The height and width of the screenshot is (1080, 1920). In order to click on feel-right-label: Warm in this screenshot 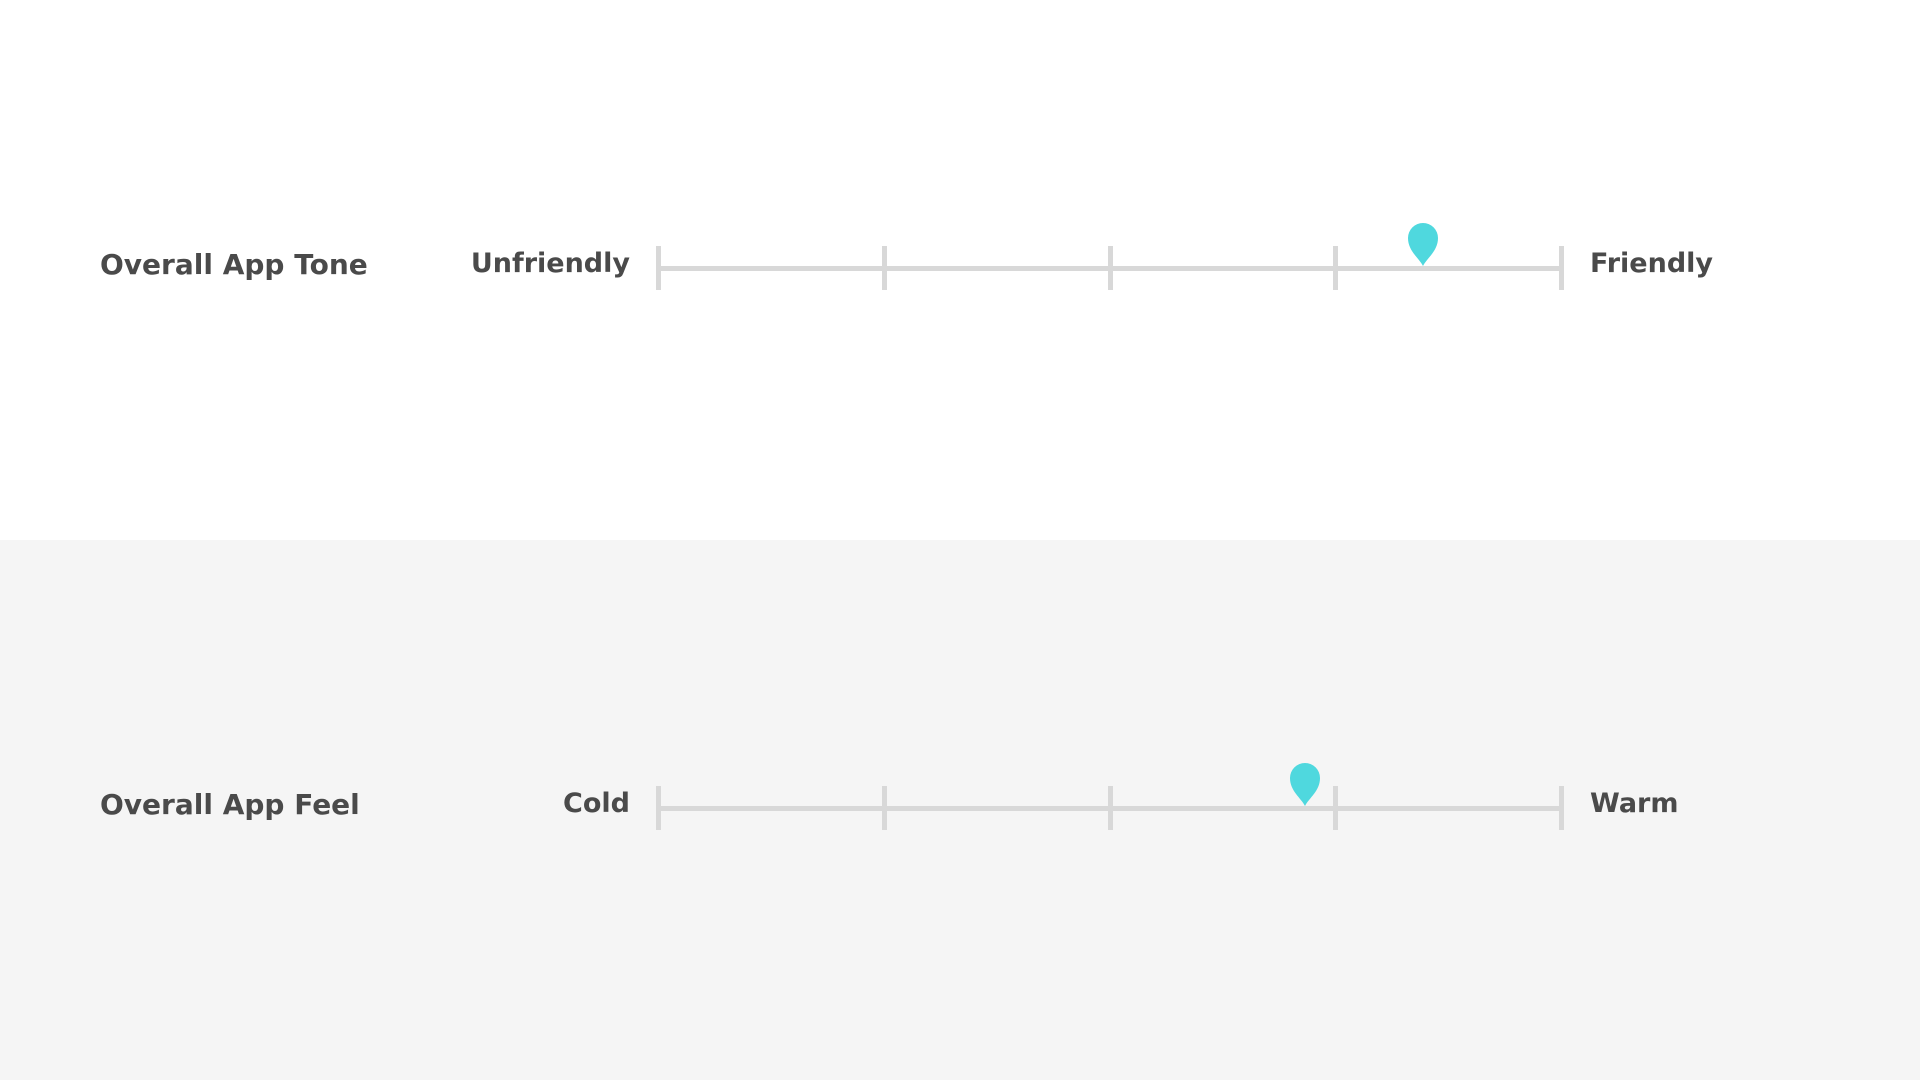, I will do `click(1634, 803)`.